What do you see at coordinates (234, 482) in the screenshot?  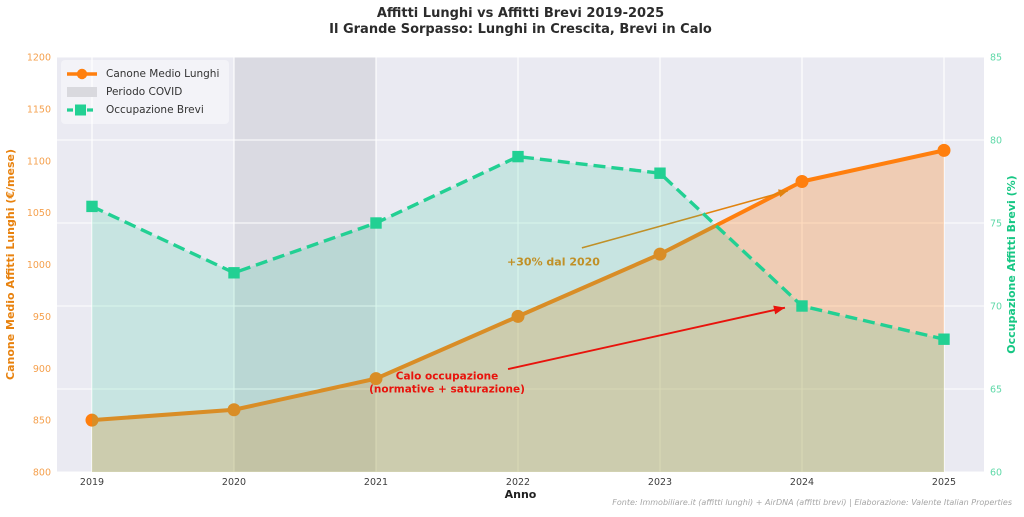 I see `x-axis-tick: 2020` at bounding box center [234, 482].